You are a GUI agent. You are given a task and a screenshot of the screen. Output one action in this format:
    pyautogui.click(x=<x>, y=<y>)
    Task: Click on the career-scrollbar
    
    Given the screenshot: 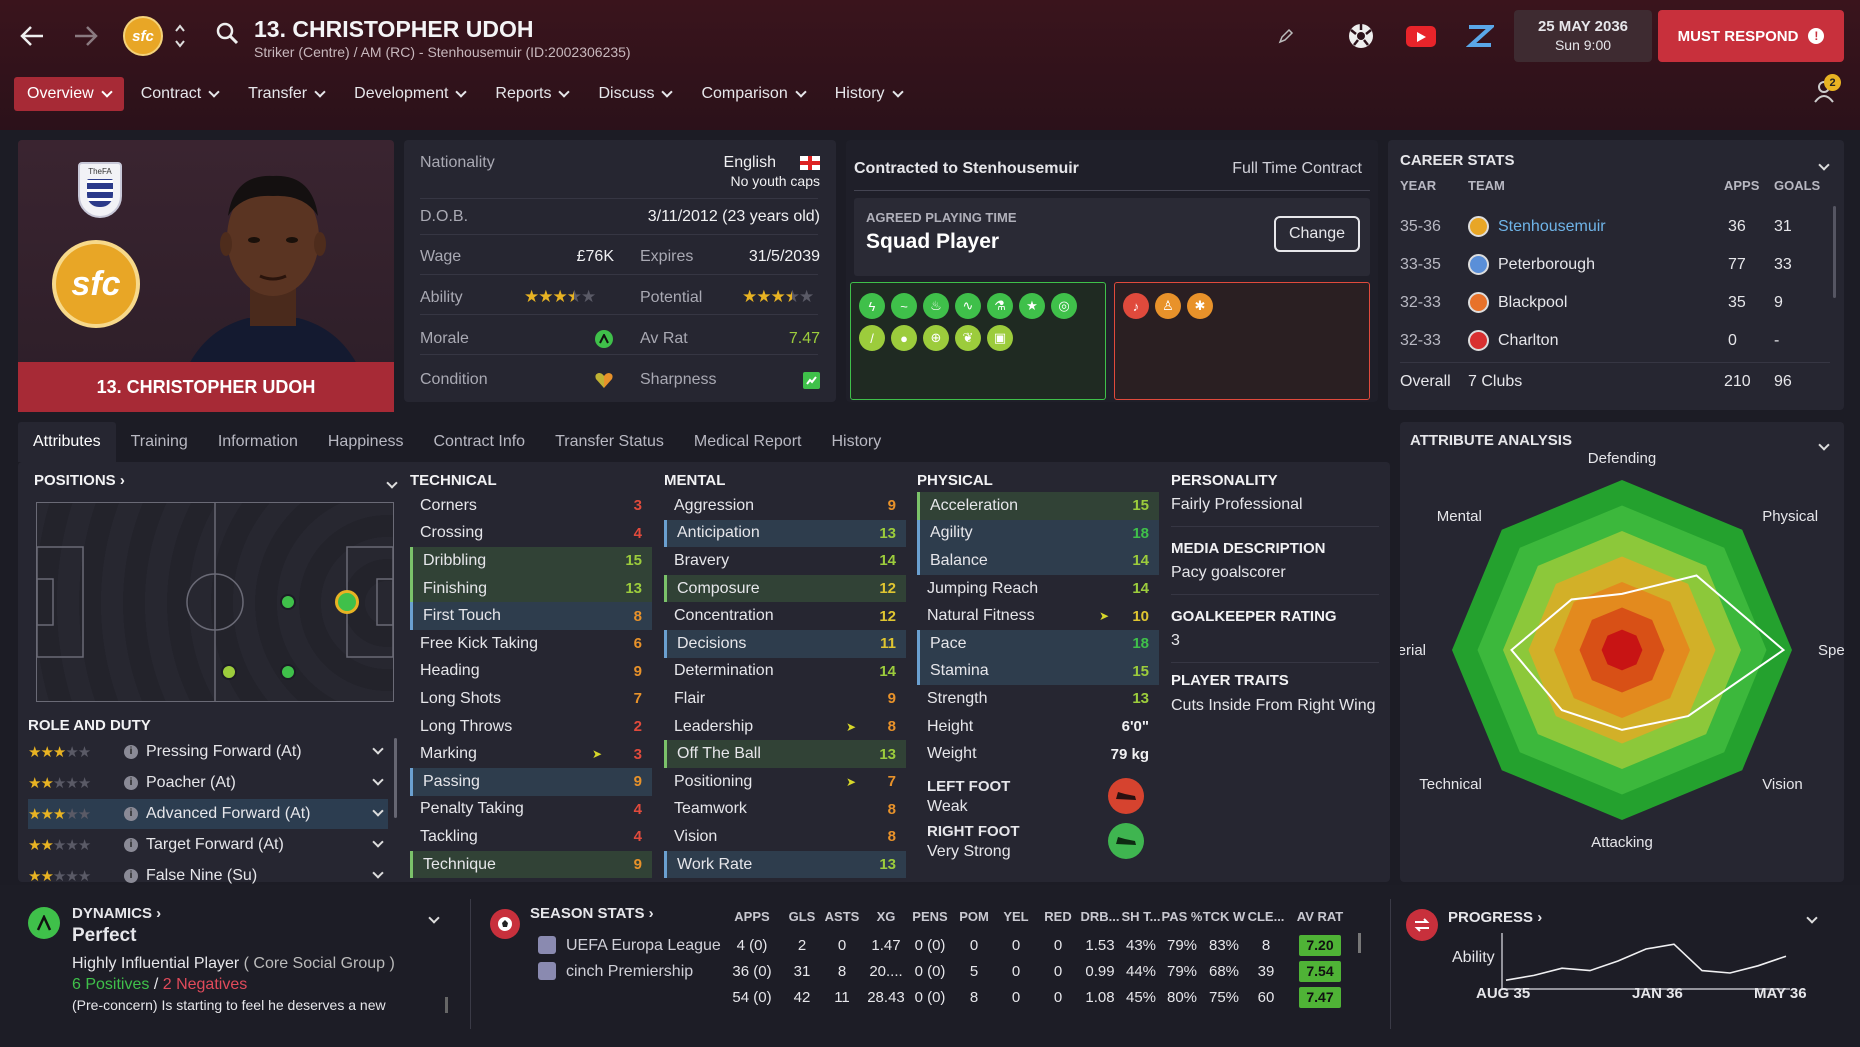 What is the action you would take?
    pyautogui.click(x=1834, y=252)
    